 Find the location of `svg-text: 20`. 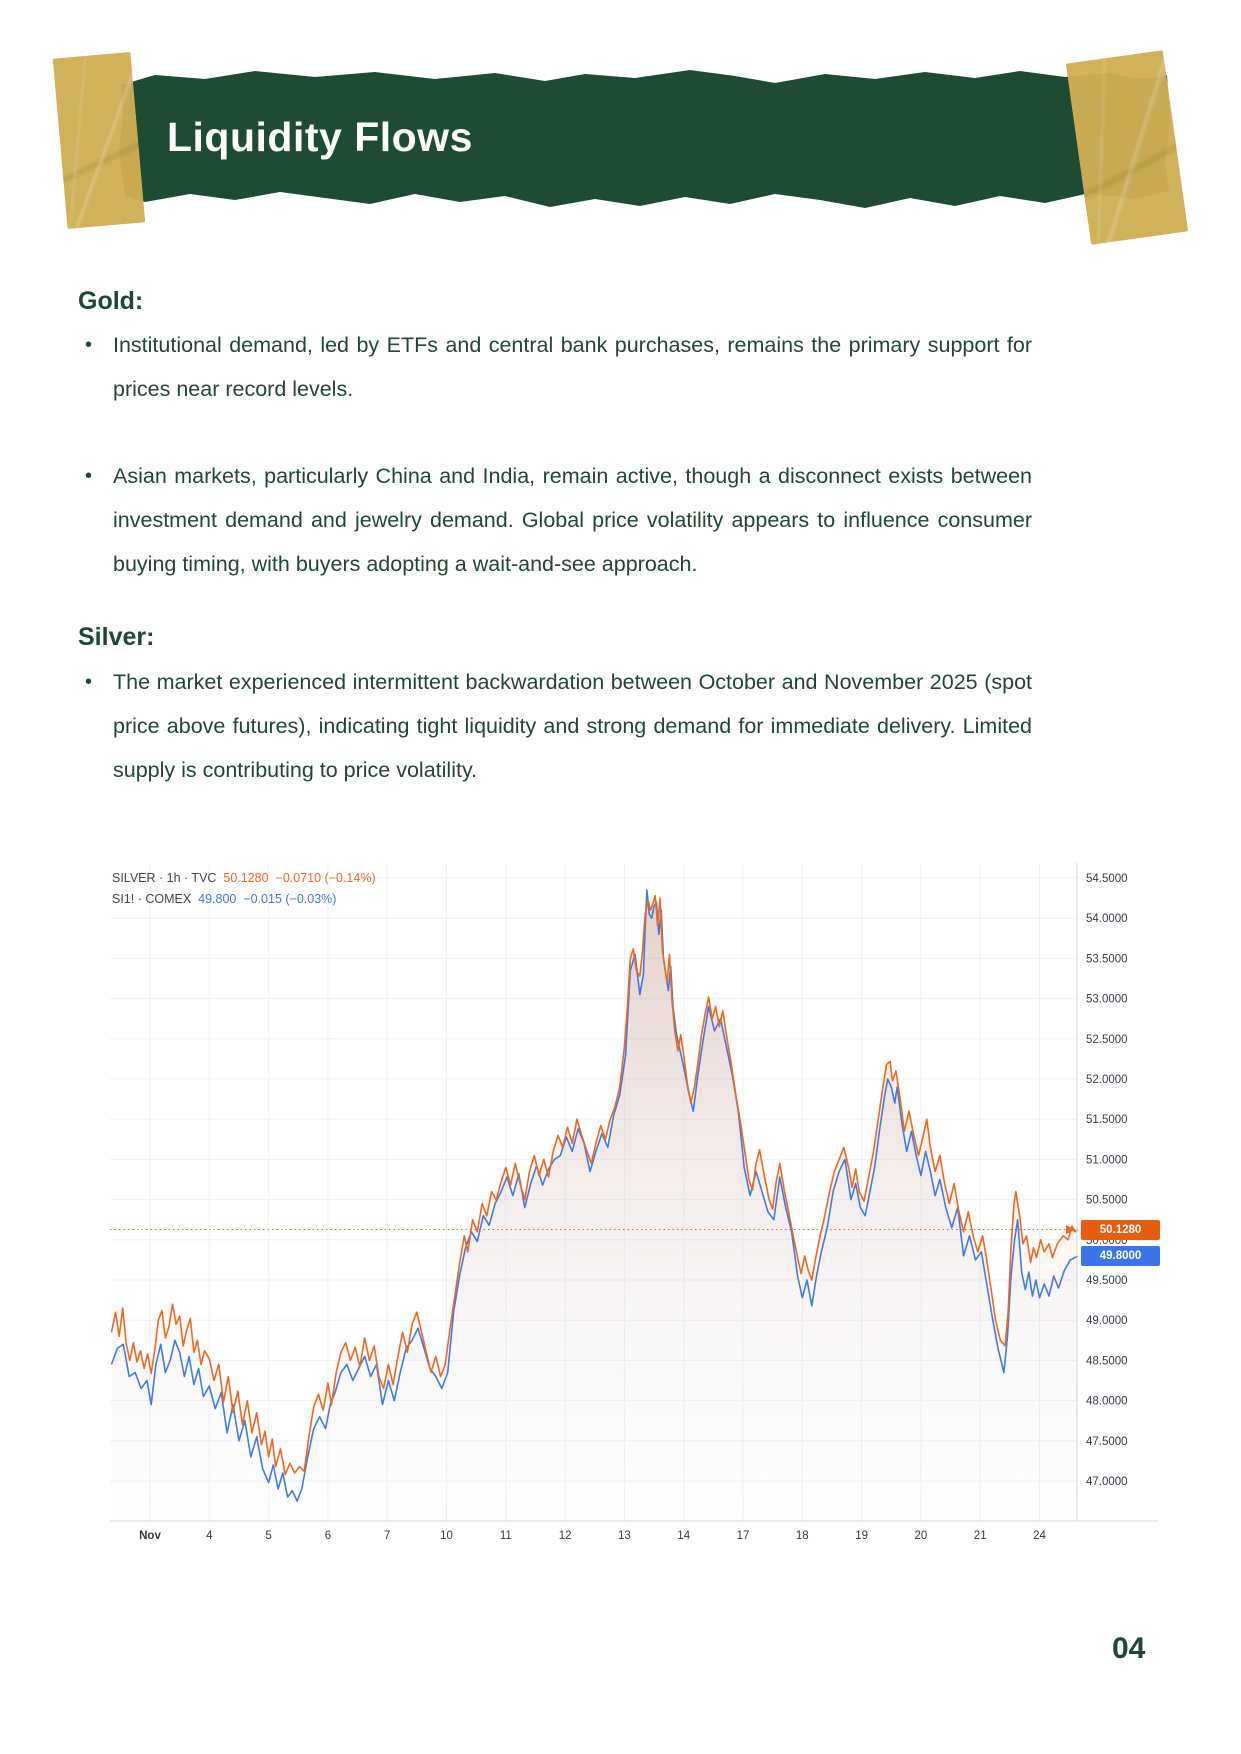

svg-text: 20 is located at coordinates (921, 1536).